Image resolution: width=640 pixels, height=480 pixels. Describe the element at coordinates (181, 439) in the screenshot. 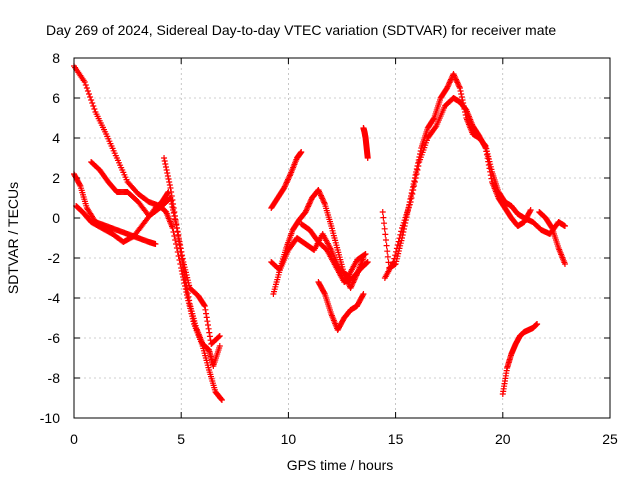

I see `x-tick-label: 5` at that location.